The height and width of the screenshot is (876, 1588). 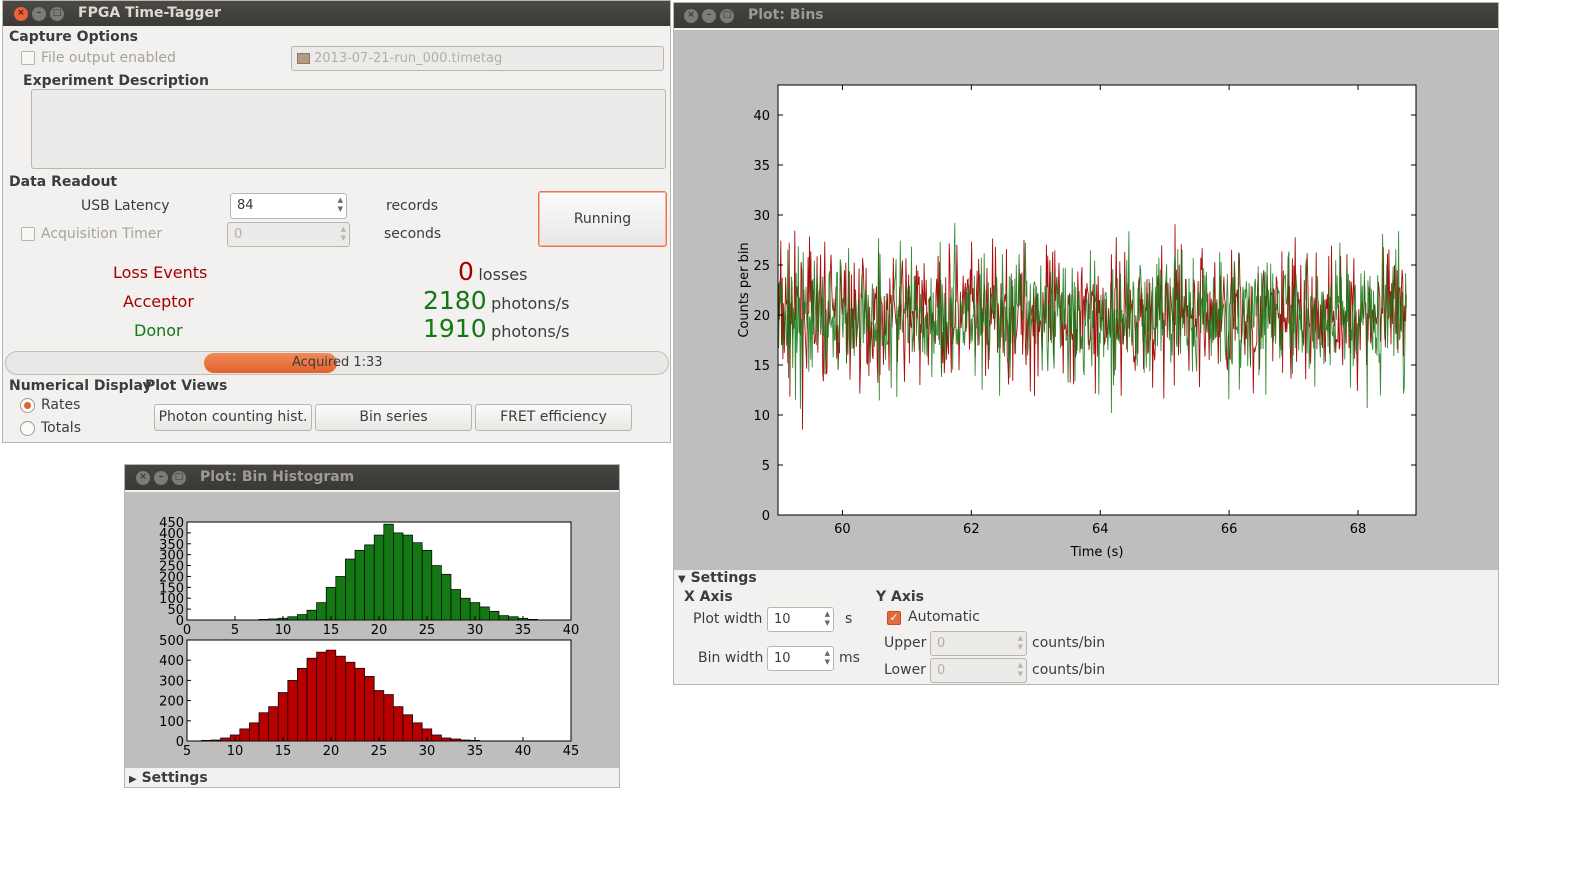 I want to click on y-tick-label: 20, so click(x=761, y=316).